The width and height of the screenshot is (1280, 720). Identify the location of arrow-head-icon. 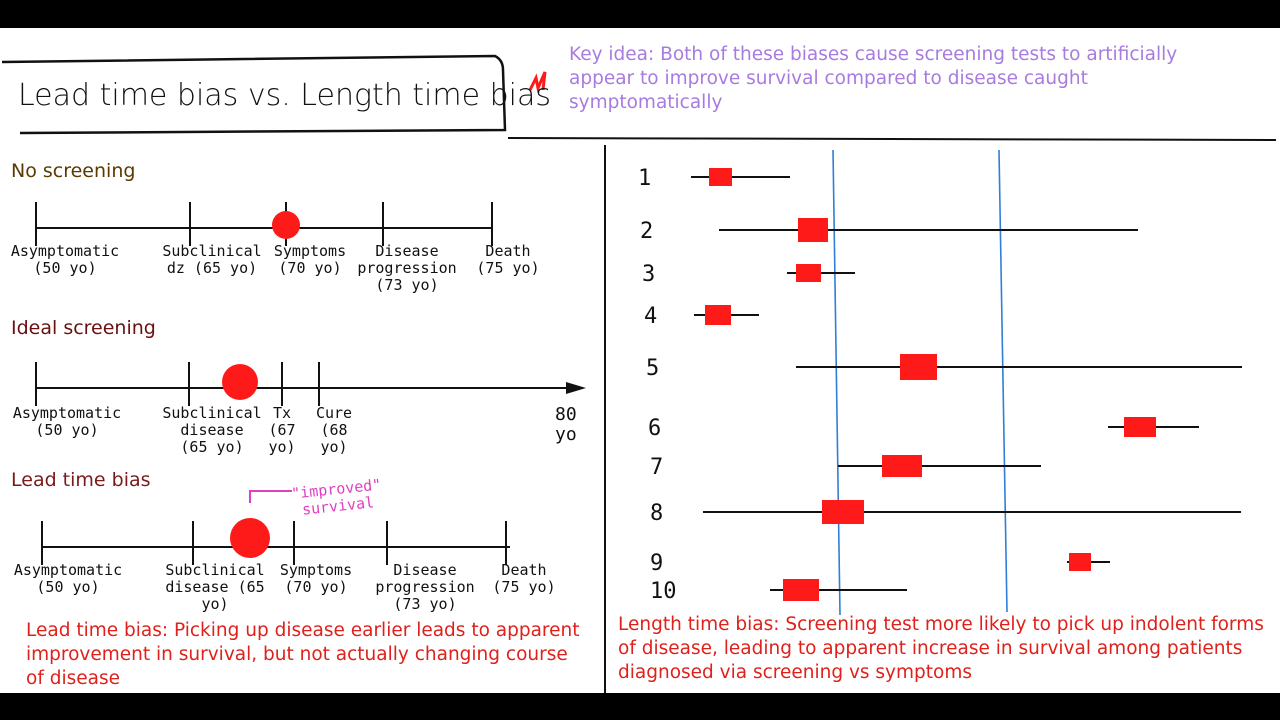
(576, 388).